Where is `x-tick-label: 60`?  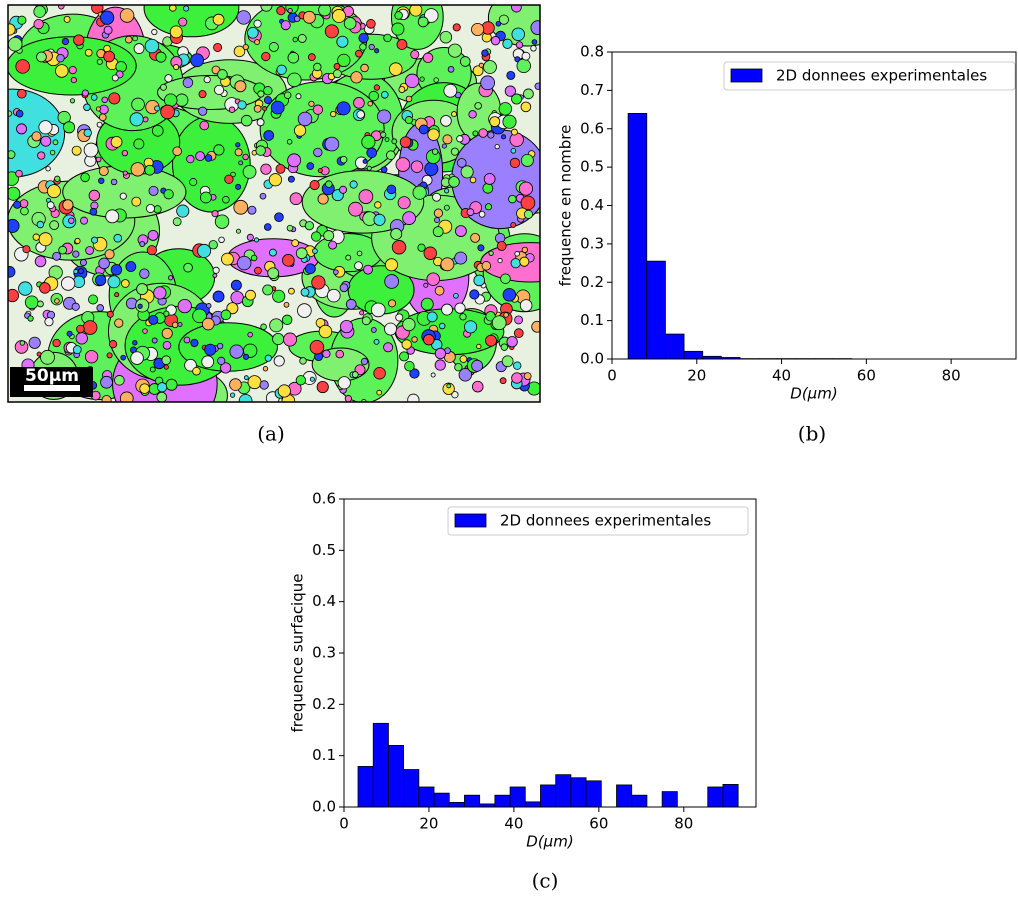 x-tick-label: 60 is located at coordinates (598, 824).